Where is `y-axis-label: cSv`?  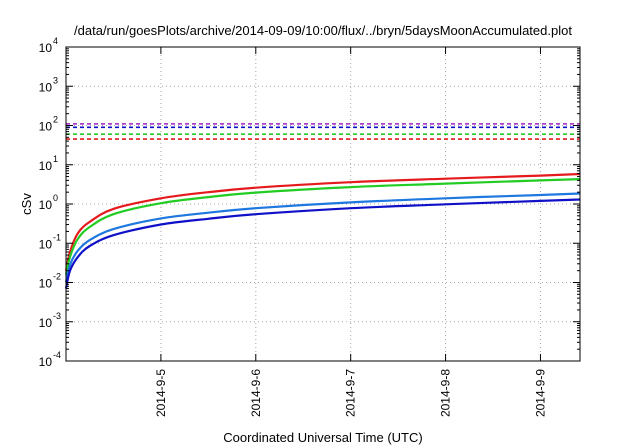
y-axis-label: cSv is located at coordinates (26, 204).